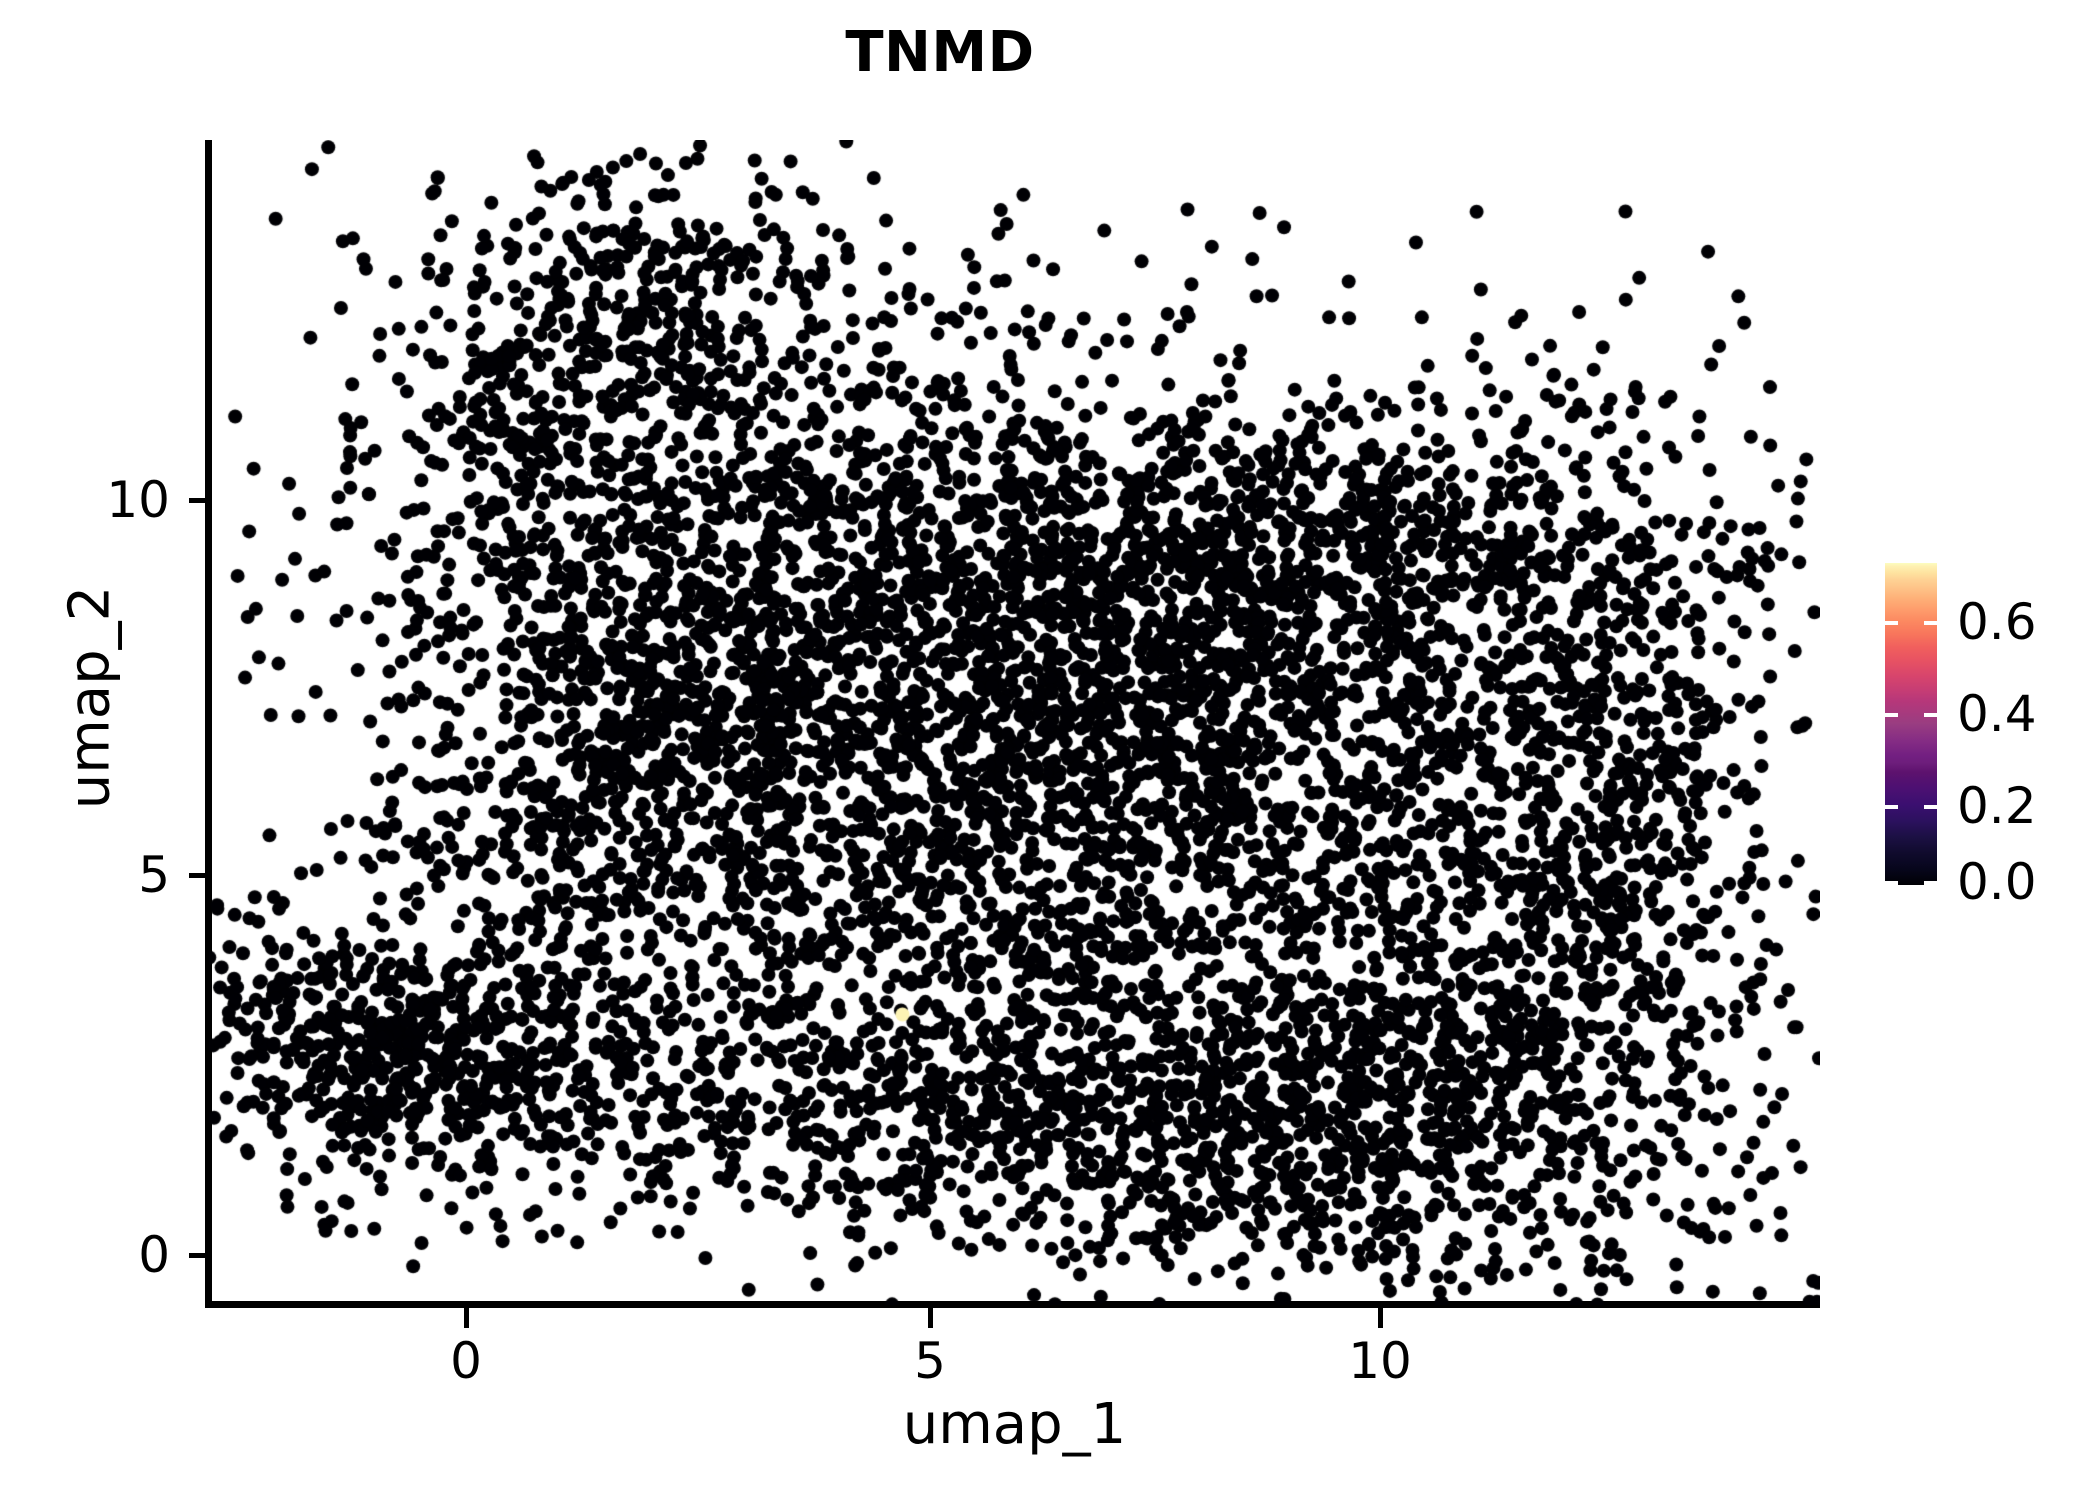 The image size is (2100, 1500). What do you see at coordinates (1014, 1424) in the screenshot?
I see `x-axis-label: umap_1` at bounding box center [1014, 1424].